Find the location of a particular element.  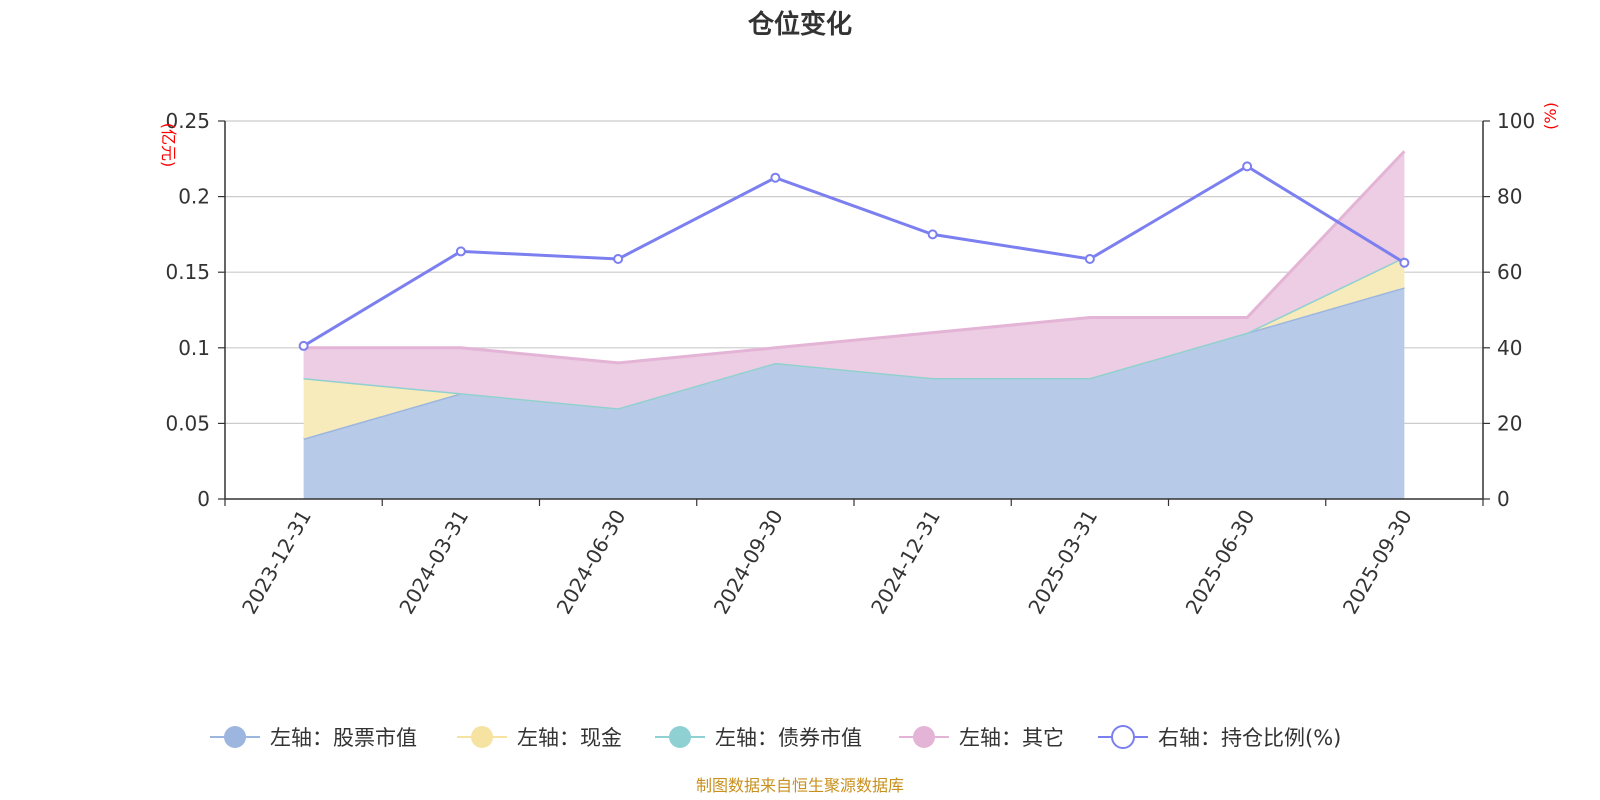

x-tick-label: 2023-12-31 is located at coordinates (276, 562).